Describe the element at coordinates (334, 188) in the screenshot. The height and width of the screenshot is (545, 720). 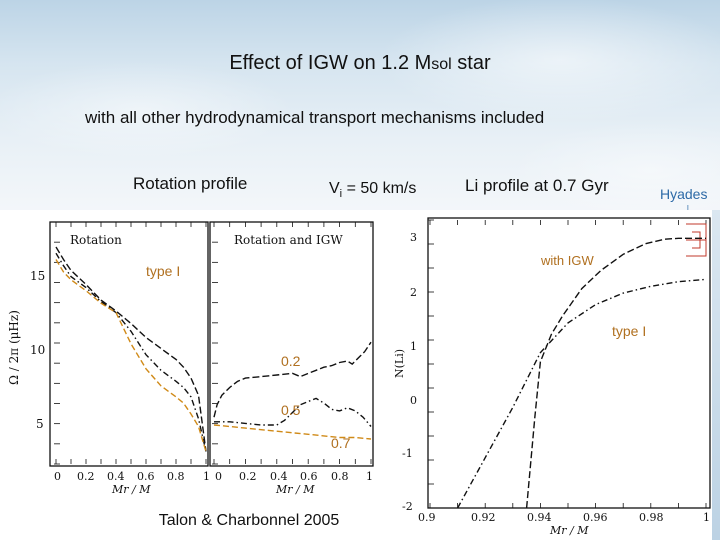
I see `velocity-symbol: V` at that location.